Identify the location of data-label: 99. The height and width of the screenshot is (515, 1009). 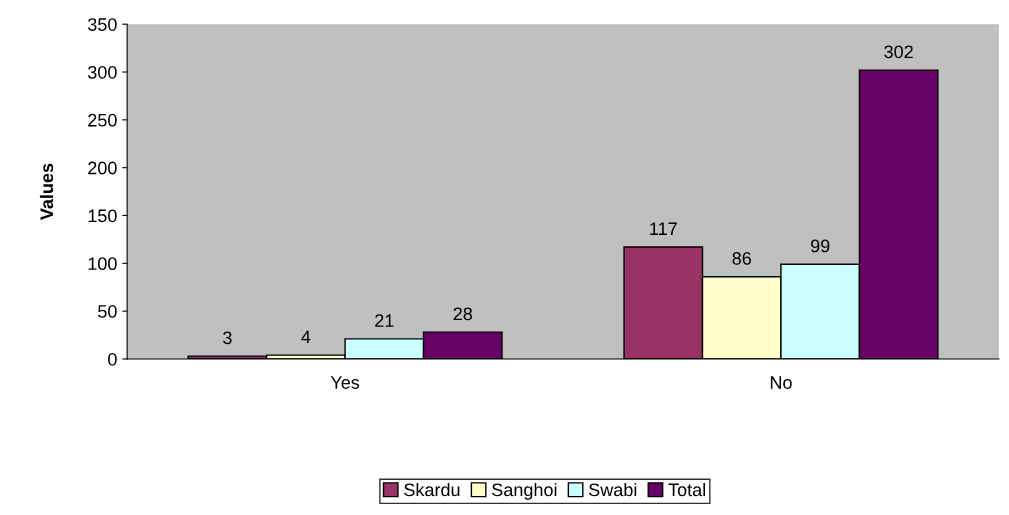
(820, 246).